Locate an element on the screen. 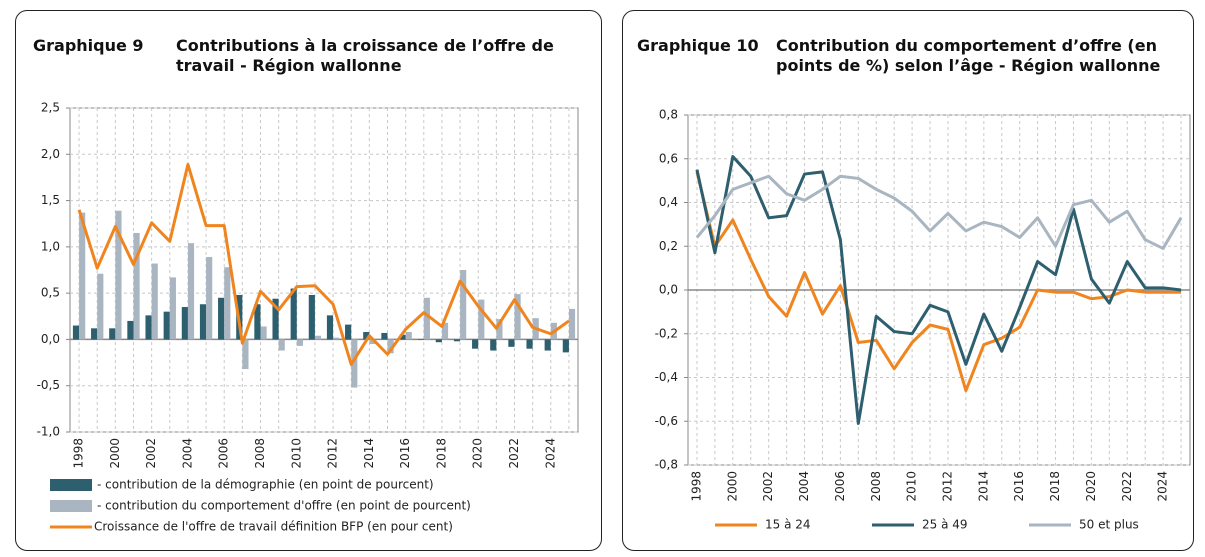  y-tick-label: -0,6 is located at coordinates (666, 421).